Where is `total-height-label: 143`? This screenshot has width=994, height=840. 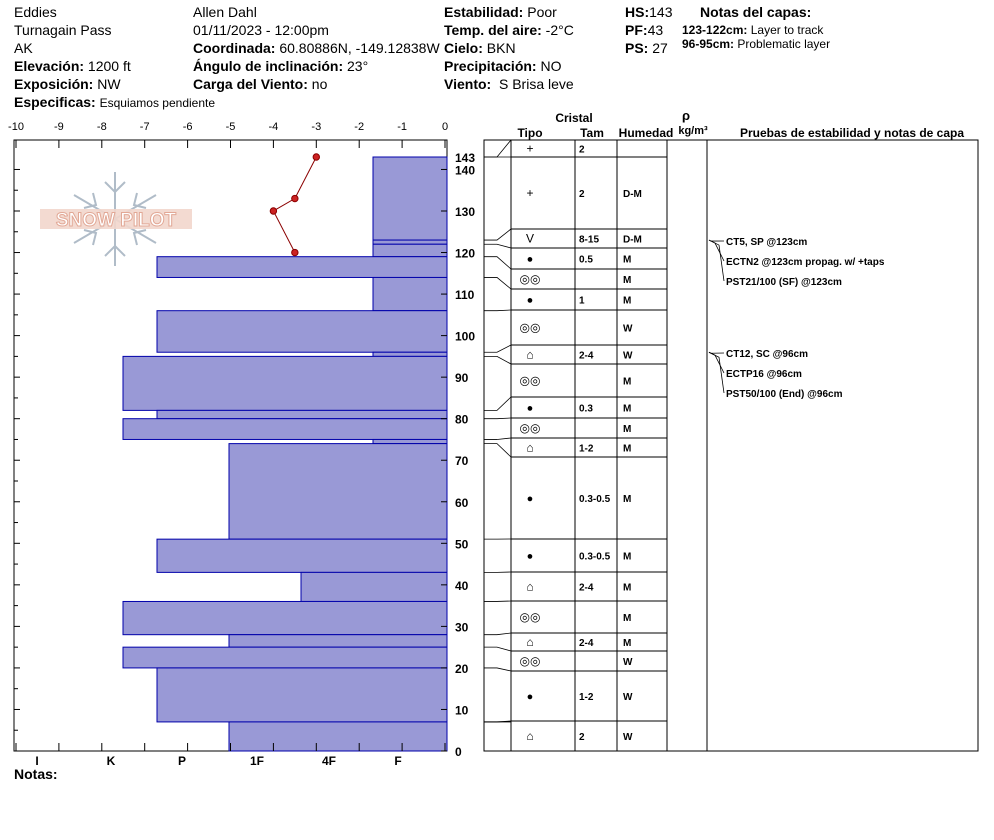
total-height-label: 143 is located at coordinates (465, 158).